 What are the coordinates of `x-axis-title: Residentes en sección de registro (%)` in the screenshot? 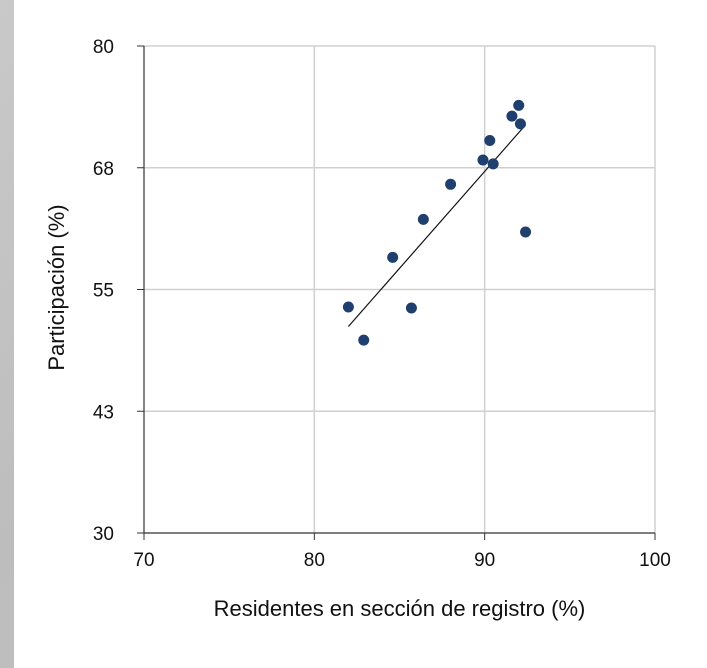 It's located at (400, 608).